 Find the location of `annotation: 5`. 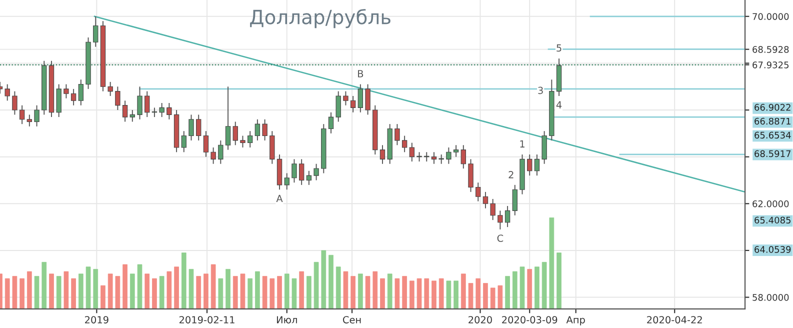

annotation: 5 is located at coordinates (559, 48).